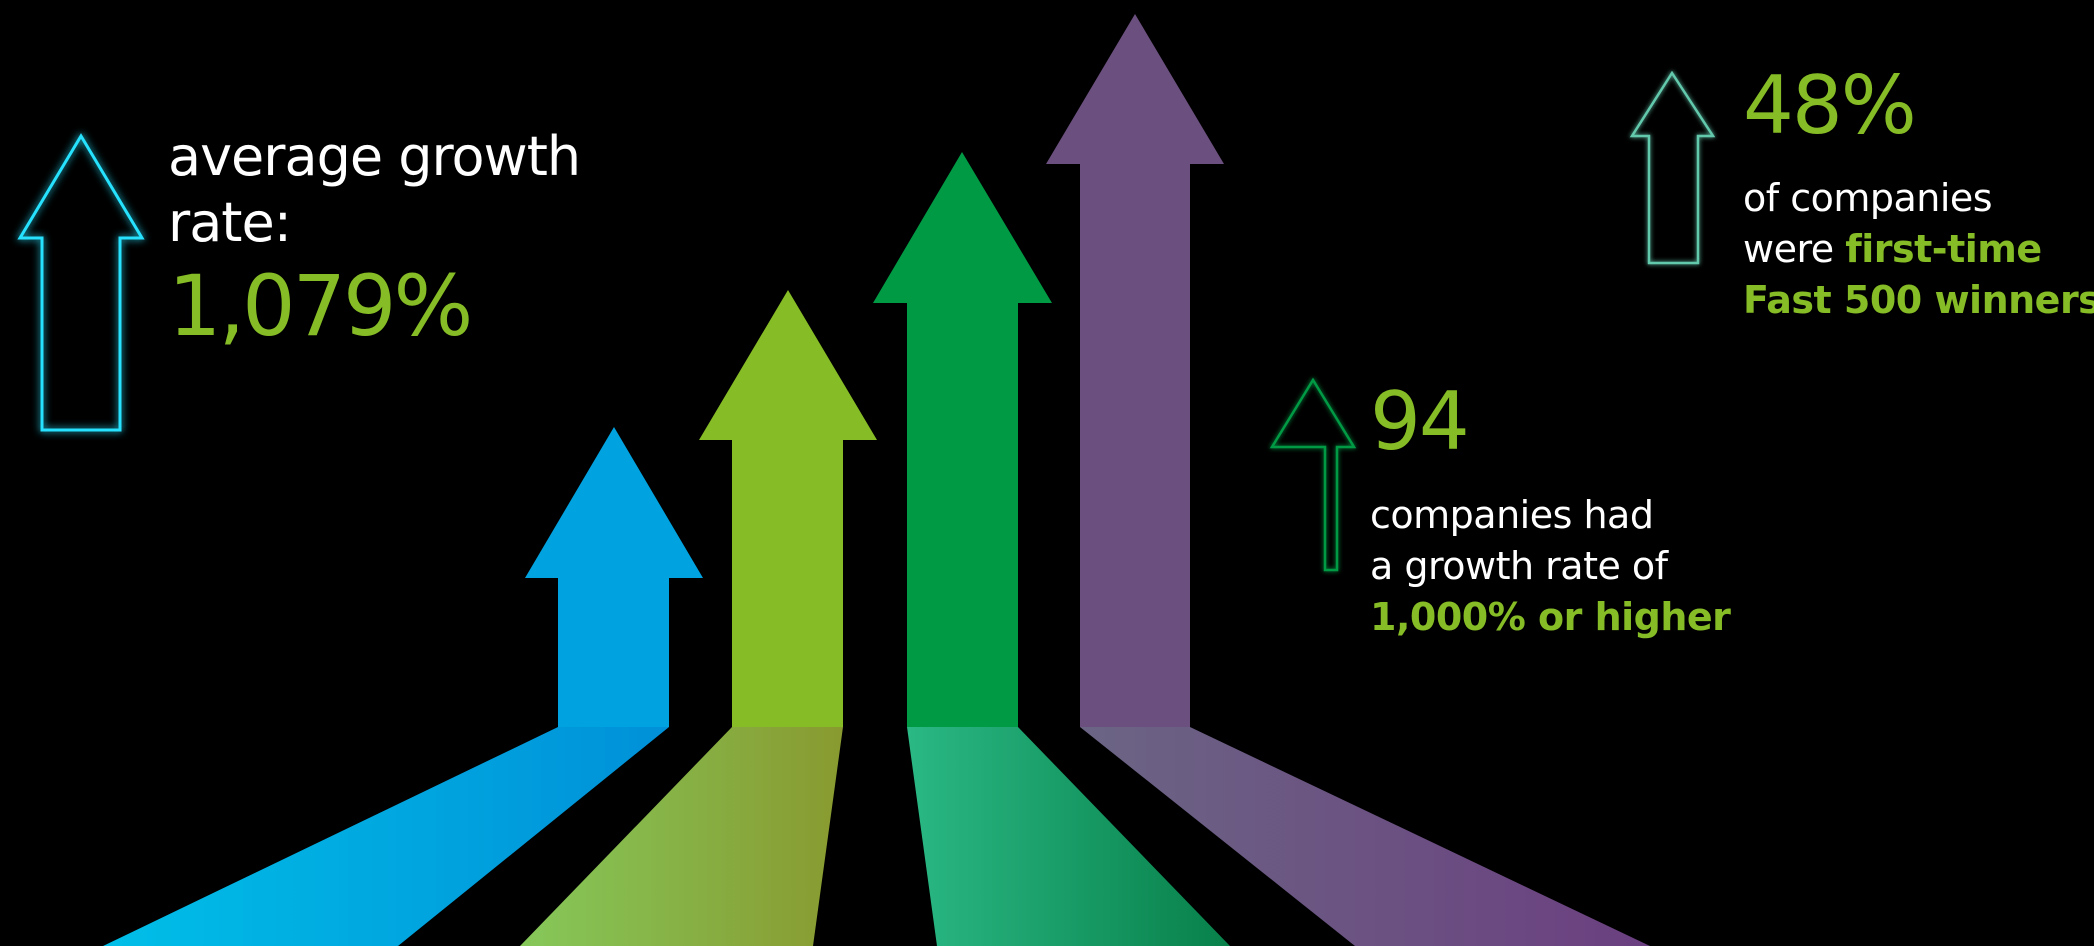  What do you see at coordinates (1512, 515) in the screenshot?
I see `companies-count-line1: companies had` at bounding box center [1512, 515].